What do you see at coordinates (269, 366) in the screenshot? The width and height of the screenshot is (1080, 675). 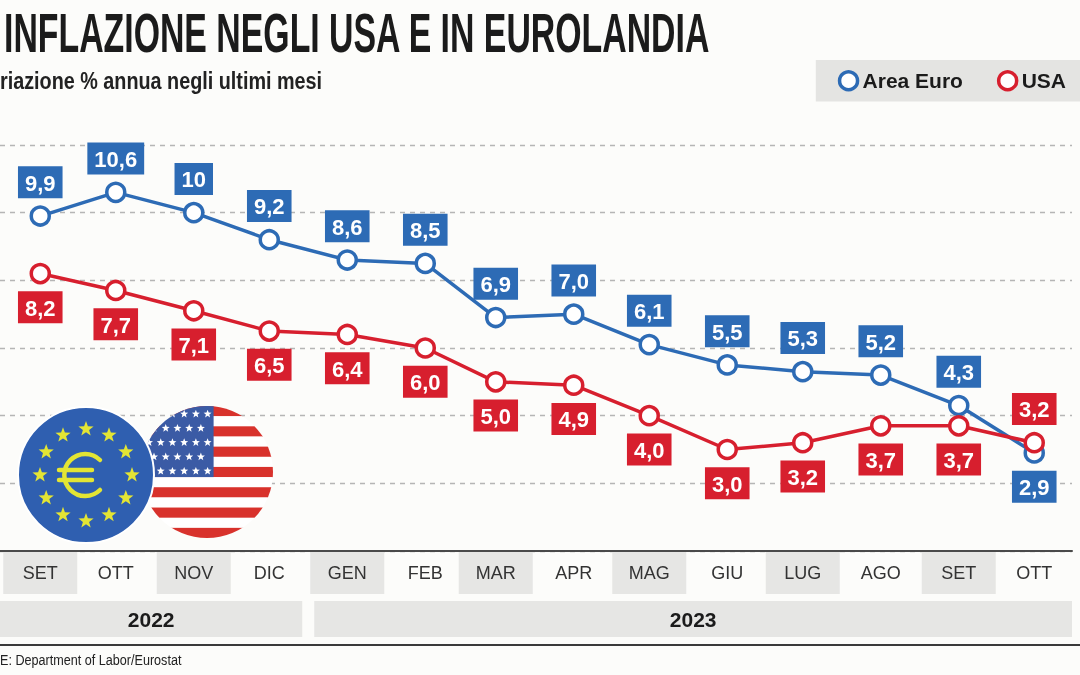 I see `data-label: 6,5` at bounding box center [269, 366].